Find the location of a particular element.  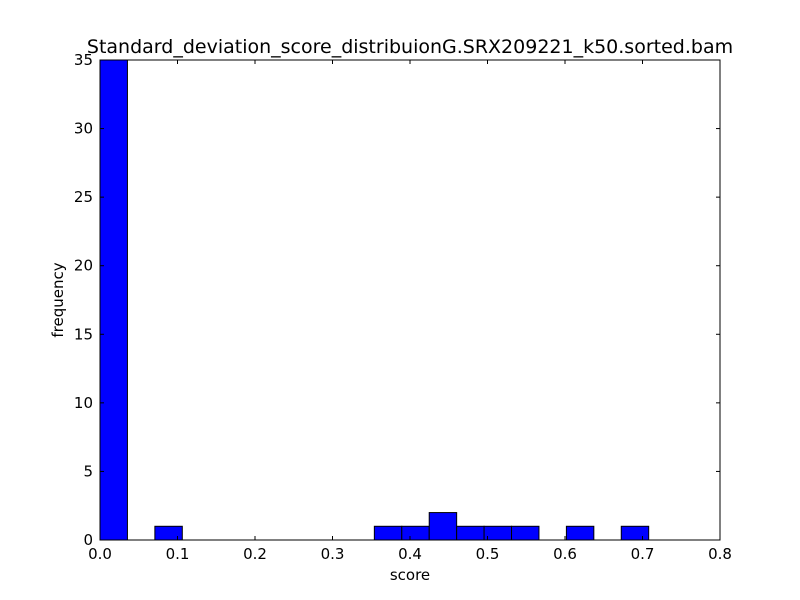

x-tick-label-6: 0.6 is located at coordinates (565, 554).